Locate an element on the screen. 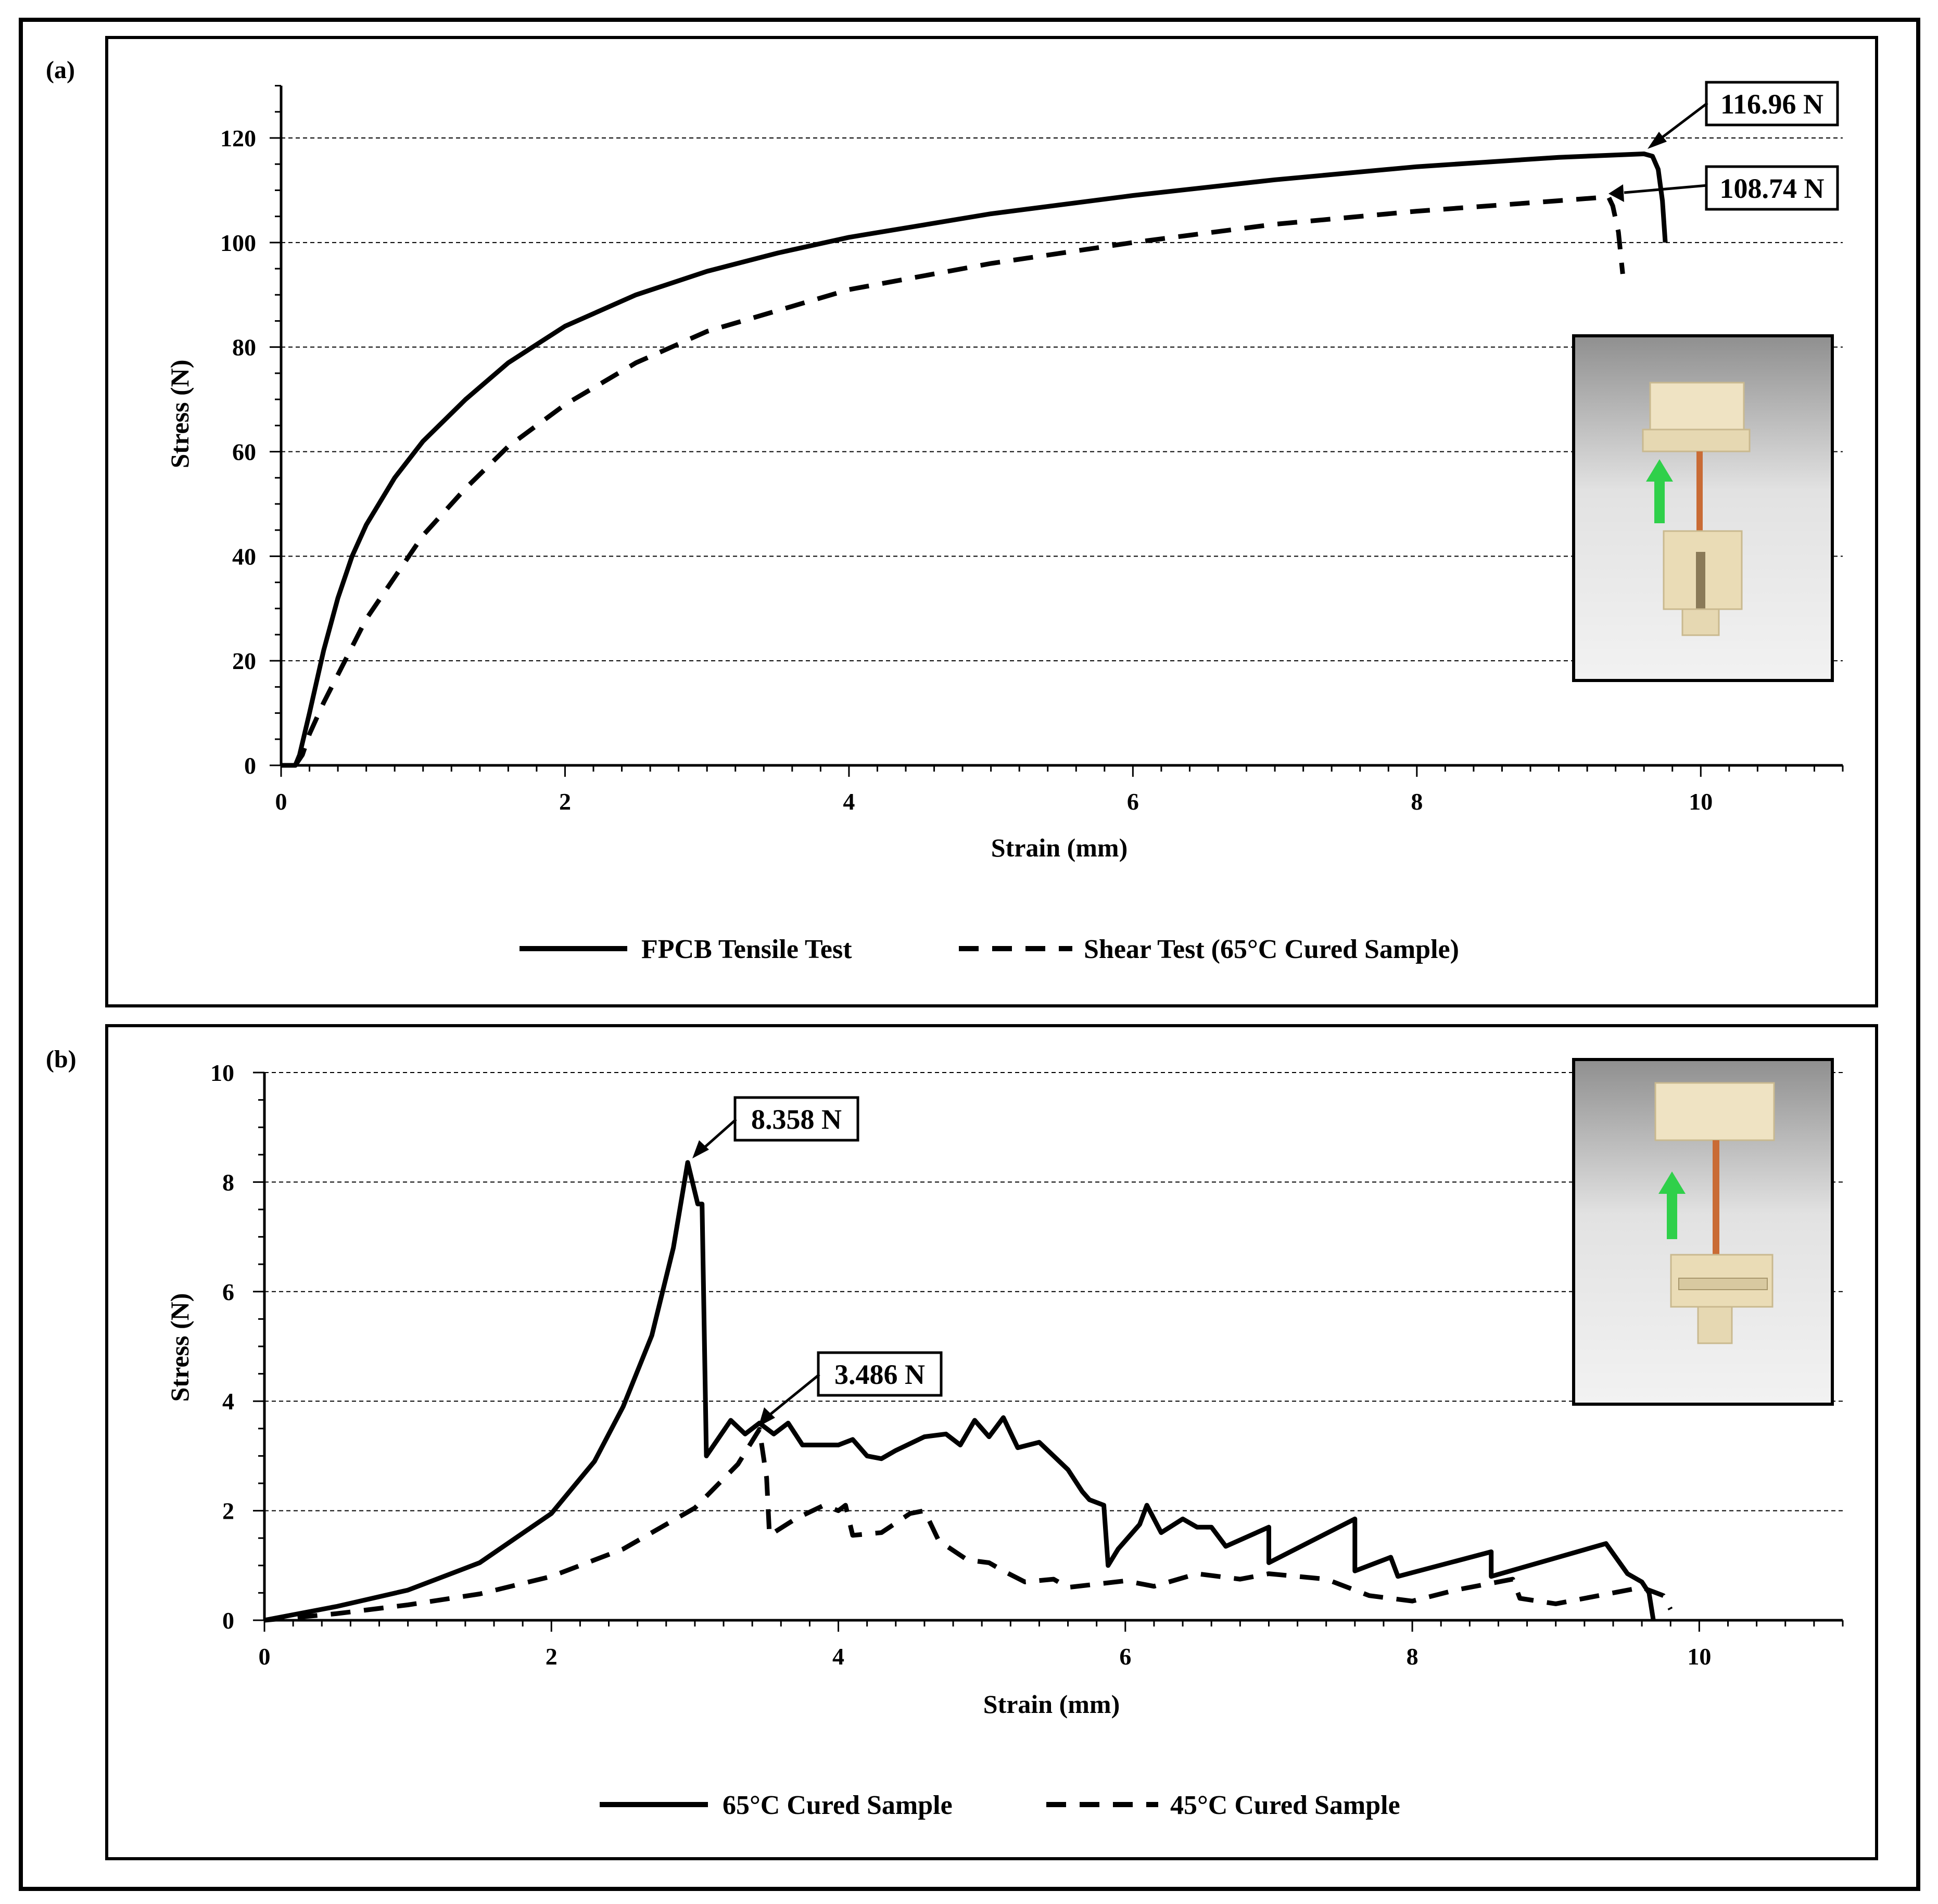 This screenshot has height=1904, width=1938. callout-116-96: 116.96 N is located at coordinates (1743, 115).